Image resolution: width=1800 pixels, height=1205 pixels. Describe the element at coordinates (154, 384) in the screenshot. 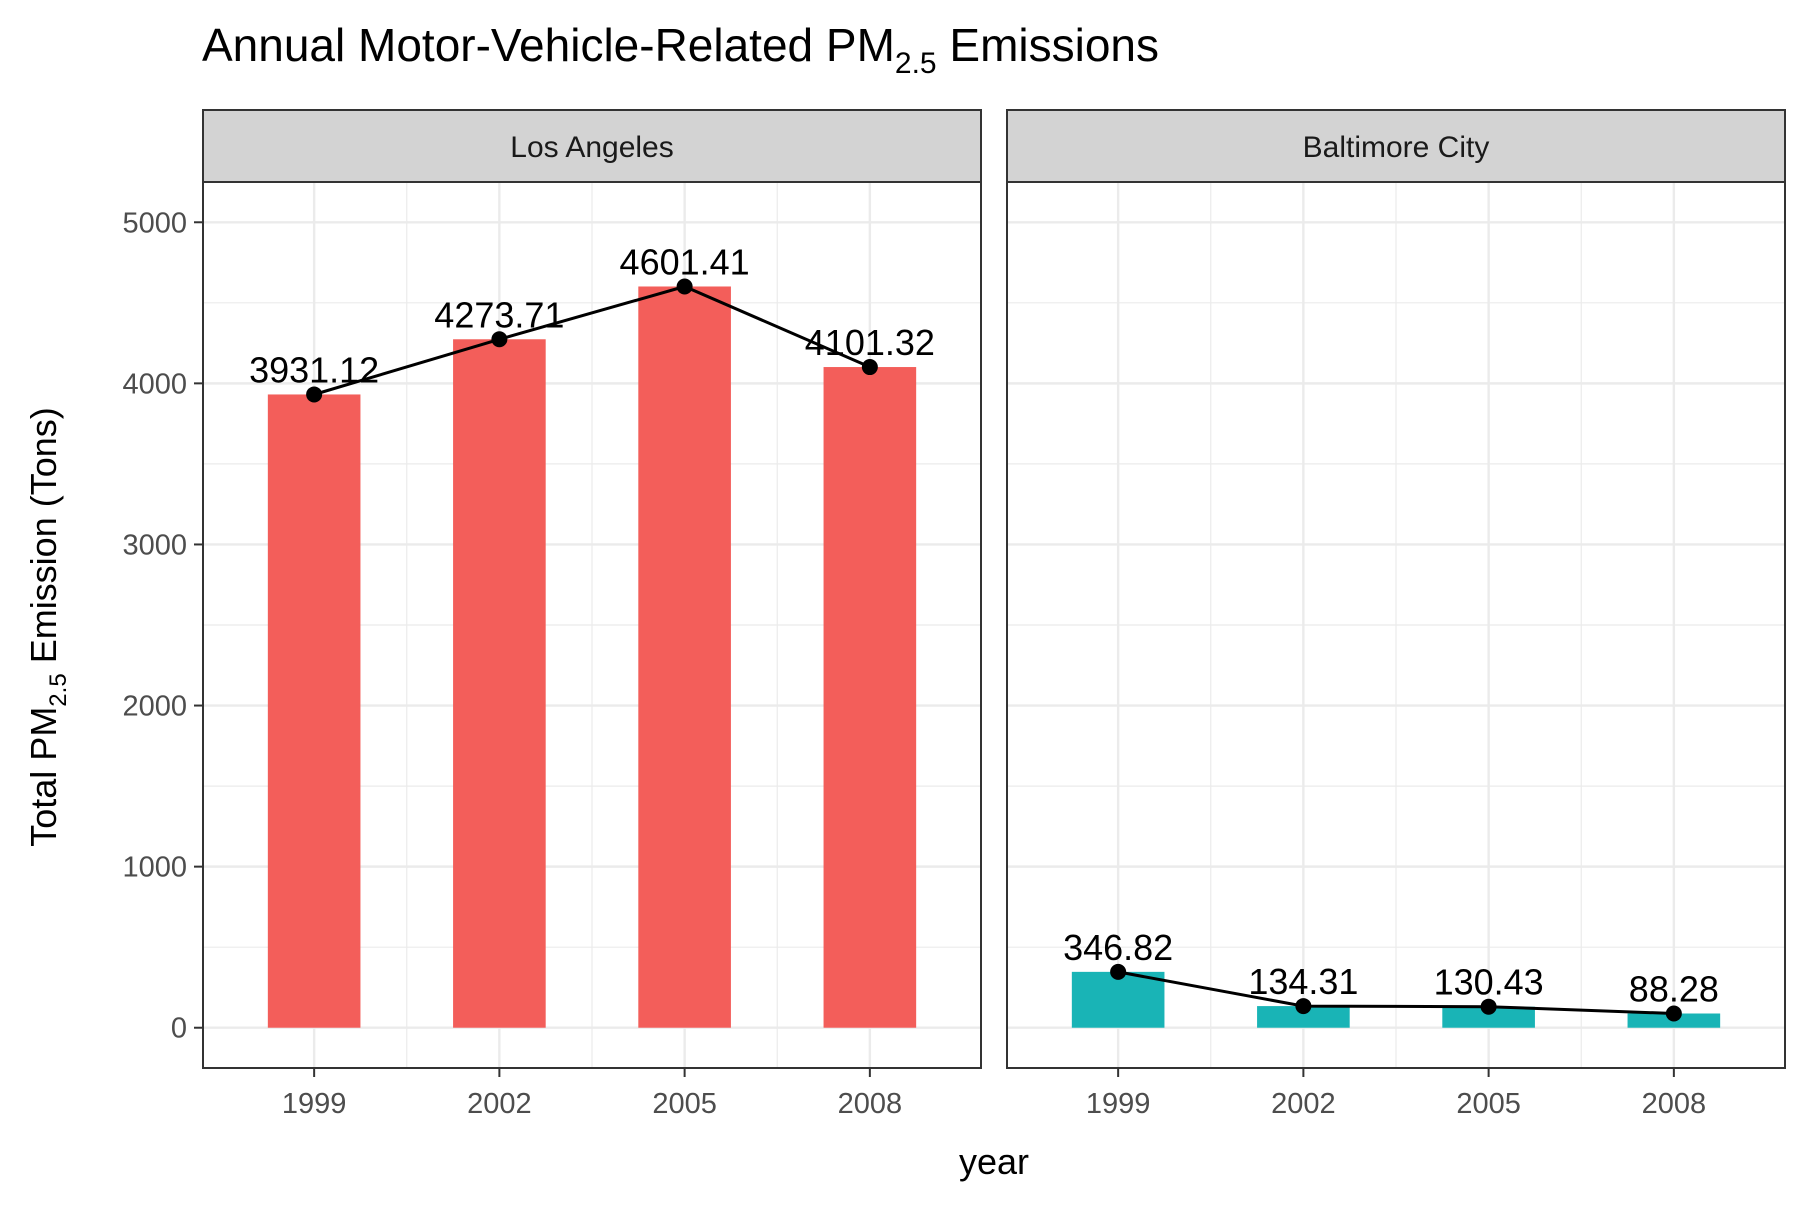

I see `y-tick-label: 4000` at that location.